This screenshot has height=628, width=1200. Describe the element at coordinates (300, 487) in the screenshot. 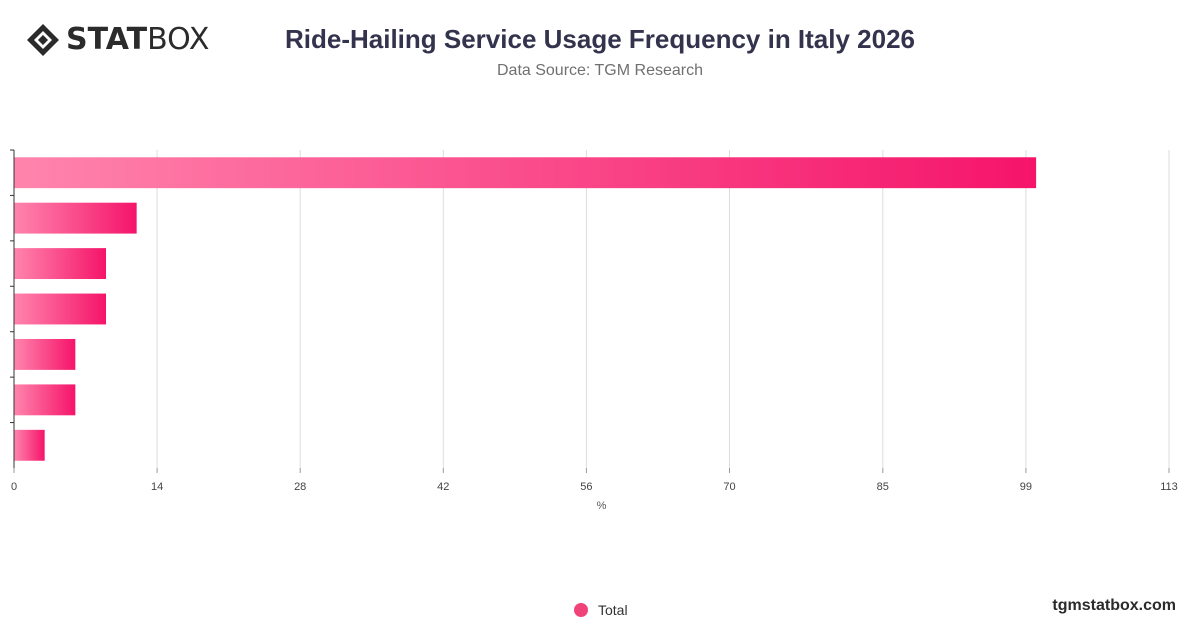

I see `x-tick-label: 28` at that location.